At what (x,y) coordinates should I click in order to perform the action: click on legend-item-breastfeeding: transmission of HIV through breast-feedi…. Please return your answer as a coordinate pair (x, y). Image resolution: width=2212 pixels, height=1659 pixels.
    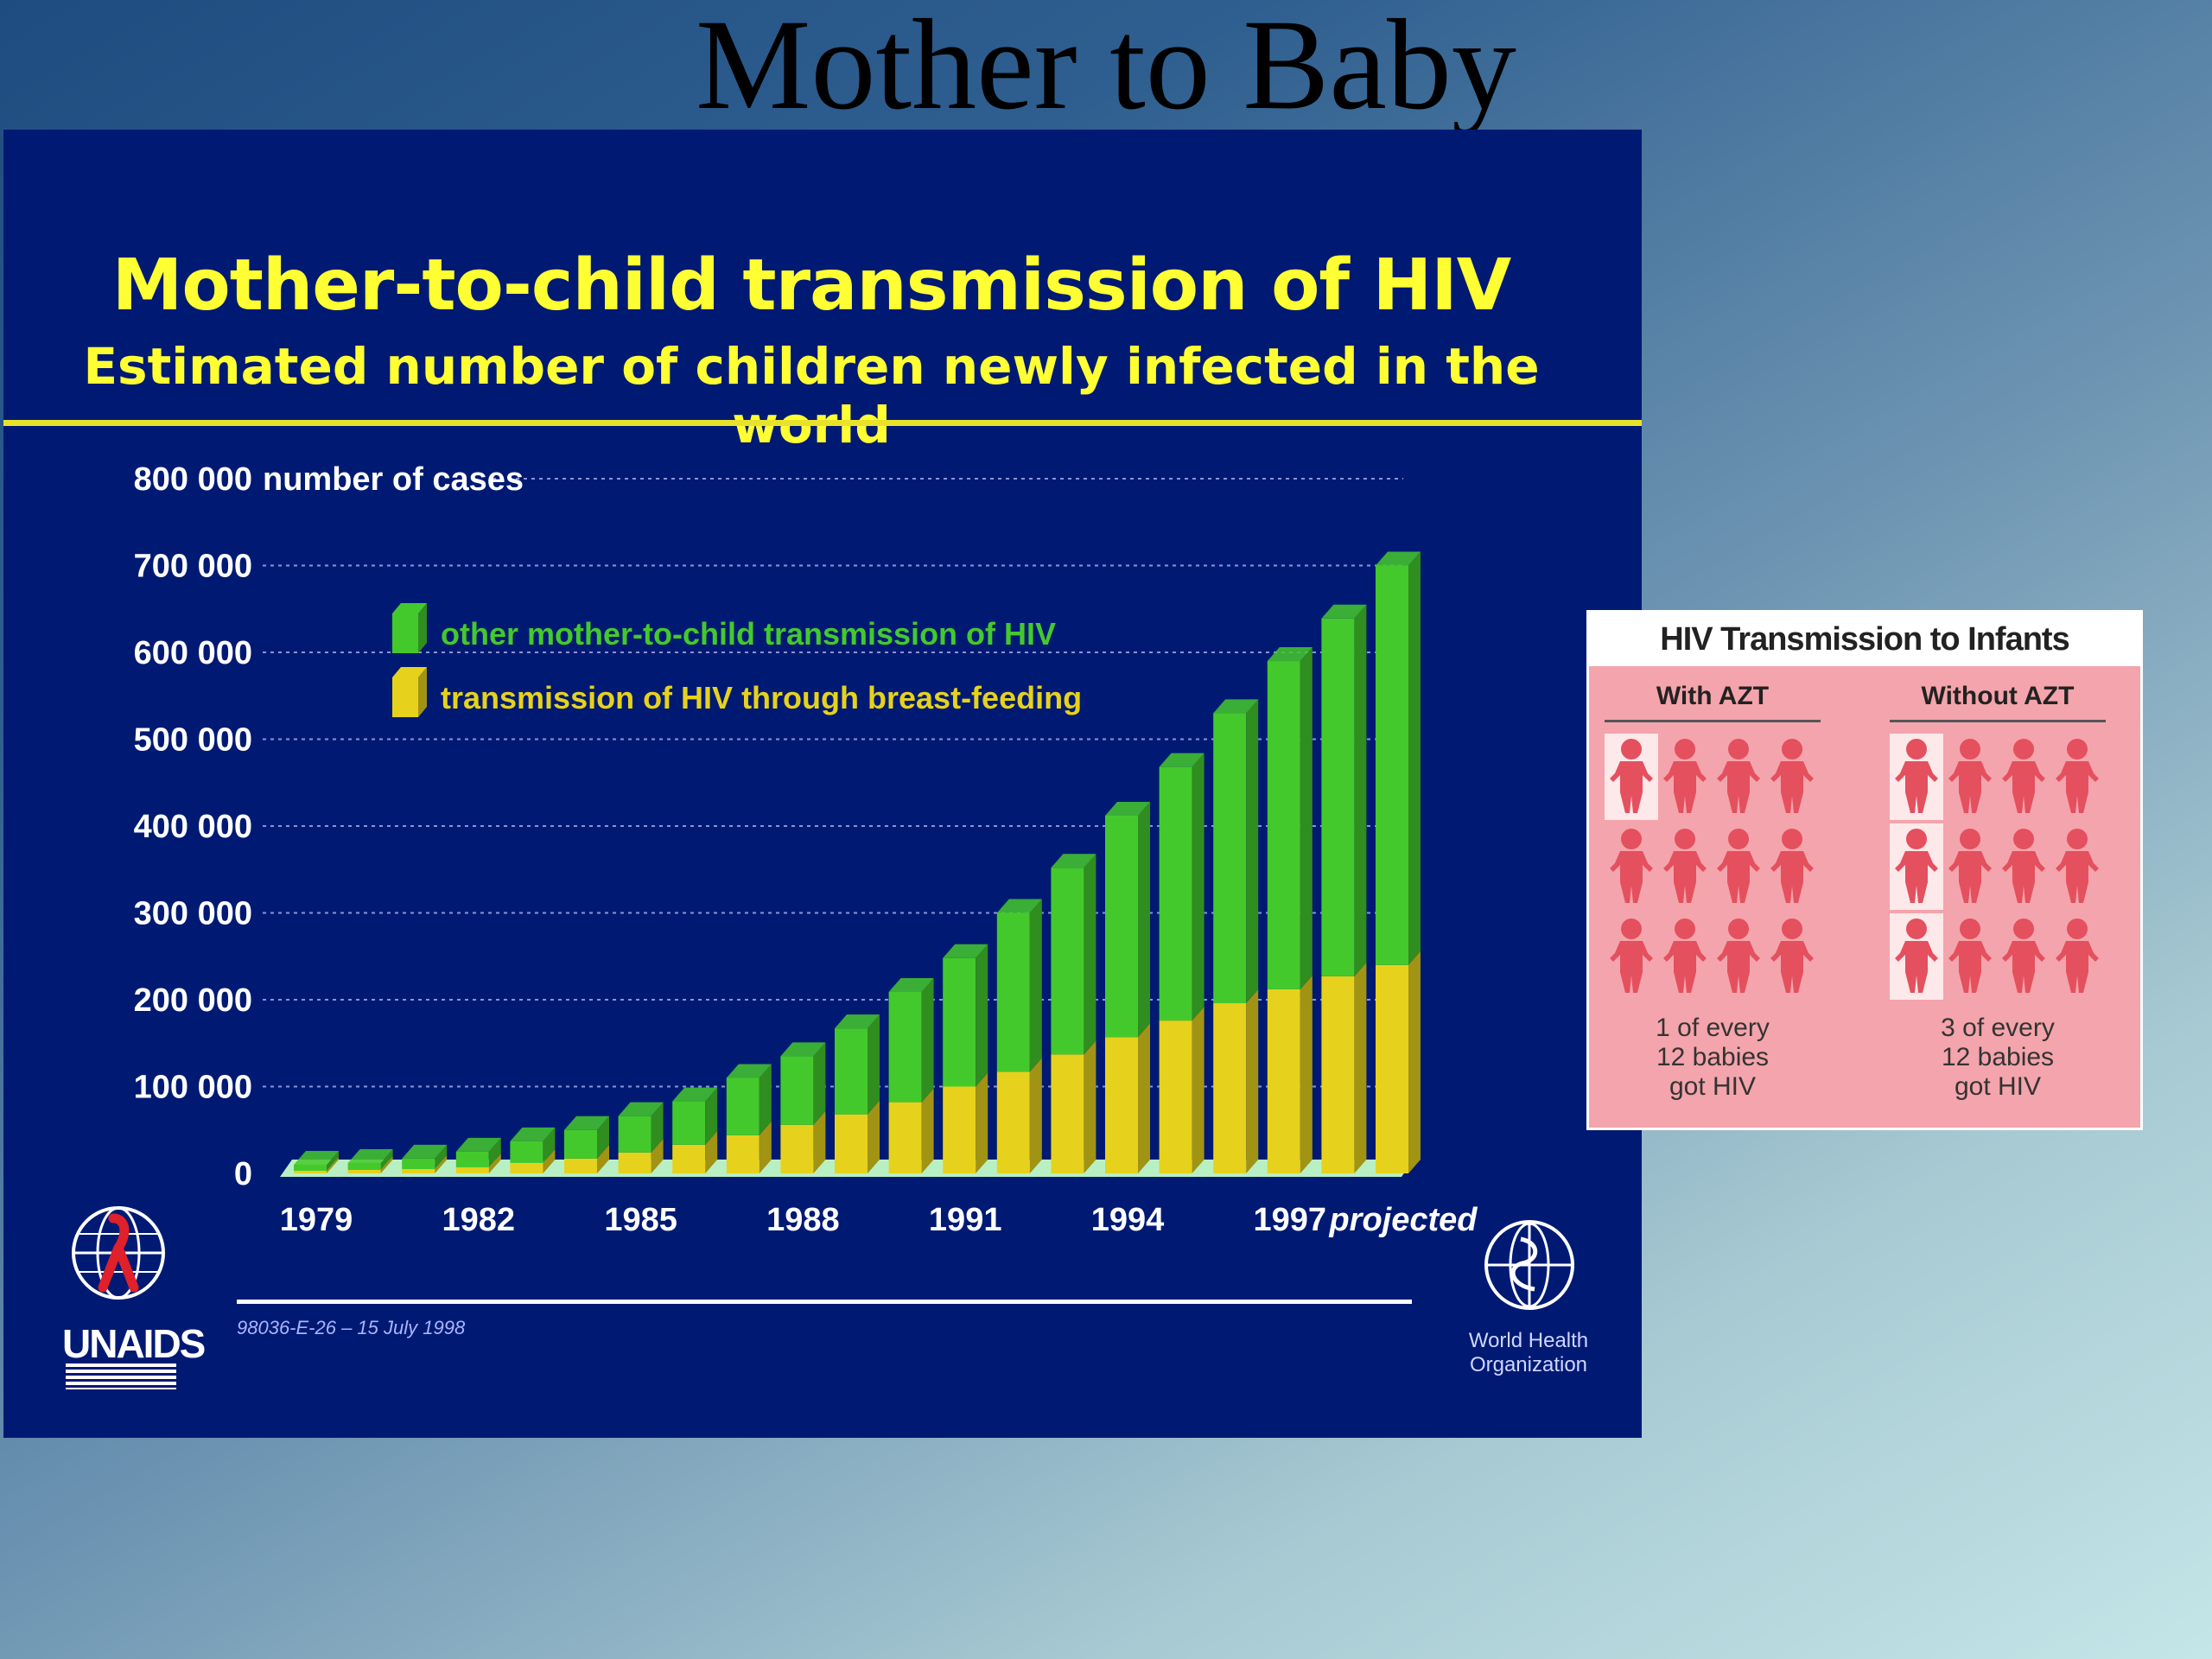
    Looking at the image, I should click on (737, 692).